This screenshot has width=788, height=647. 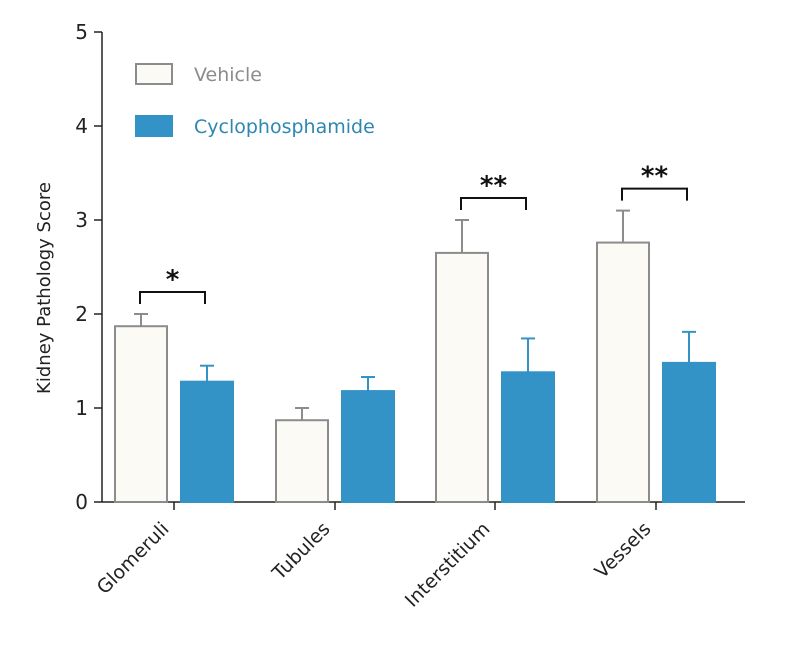 What do you see at coordinates (133, 558) in the screenshot?
I see `x-tick-label: Glomeruli` at bounding box center [133, 558].